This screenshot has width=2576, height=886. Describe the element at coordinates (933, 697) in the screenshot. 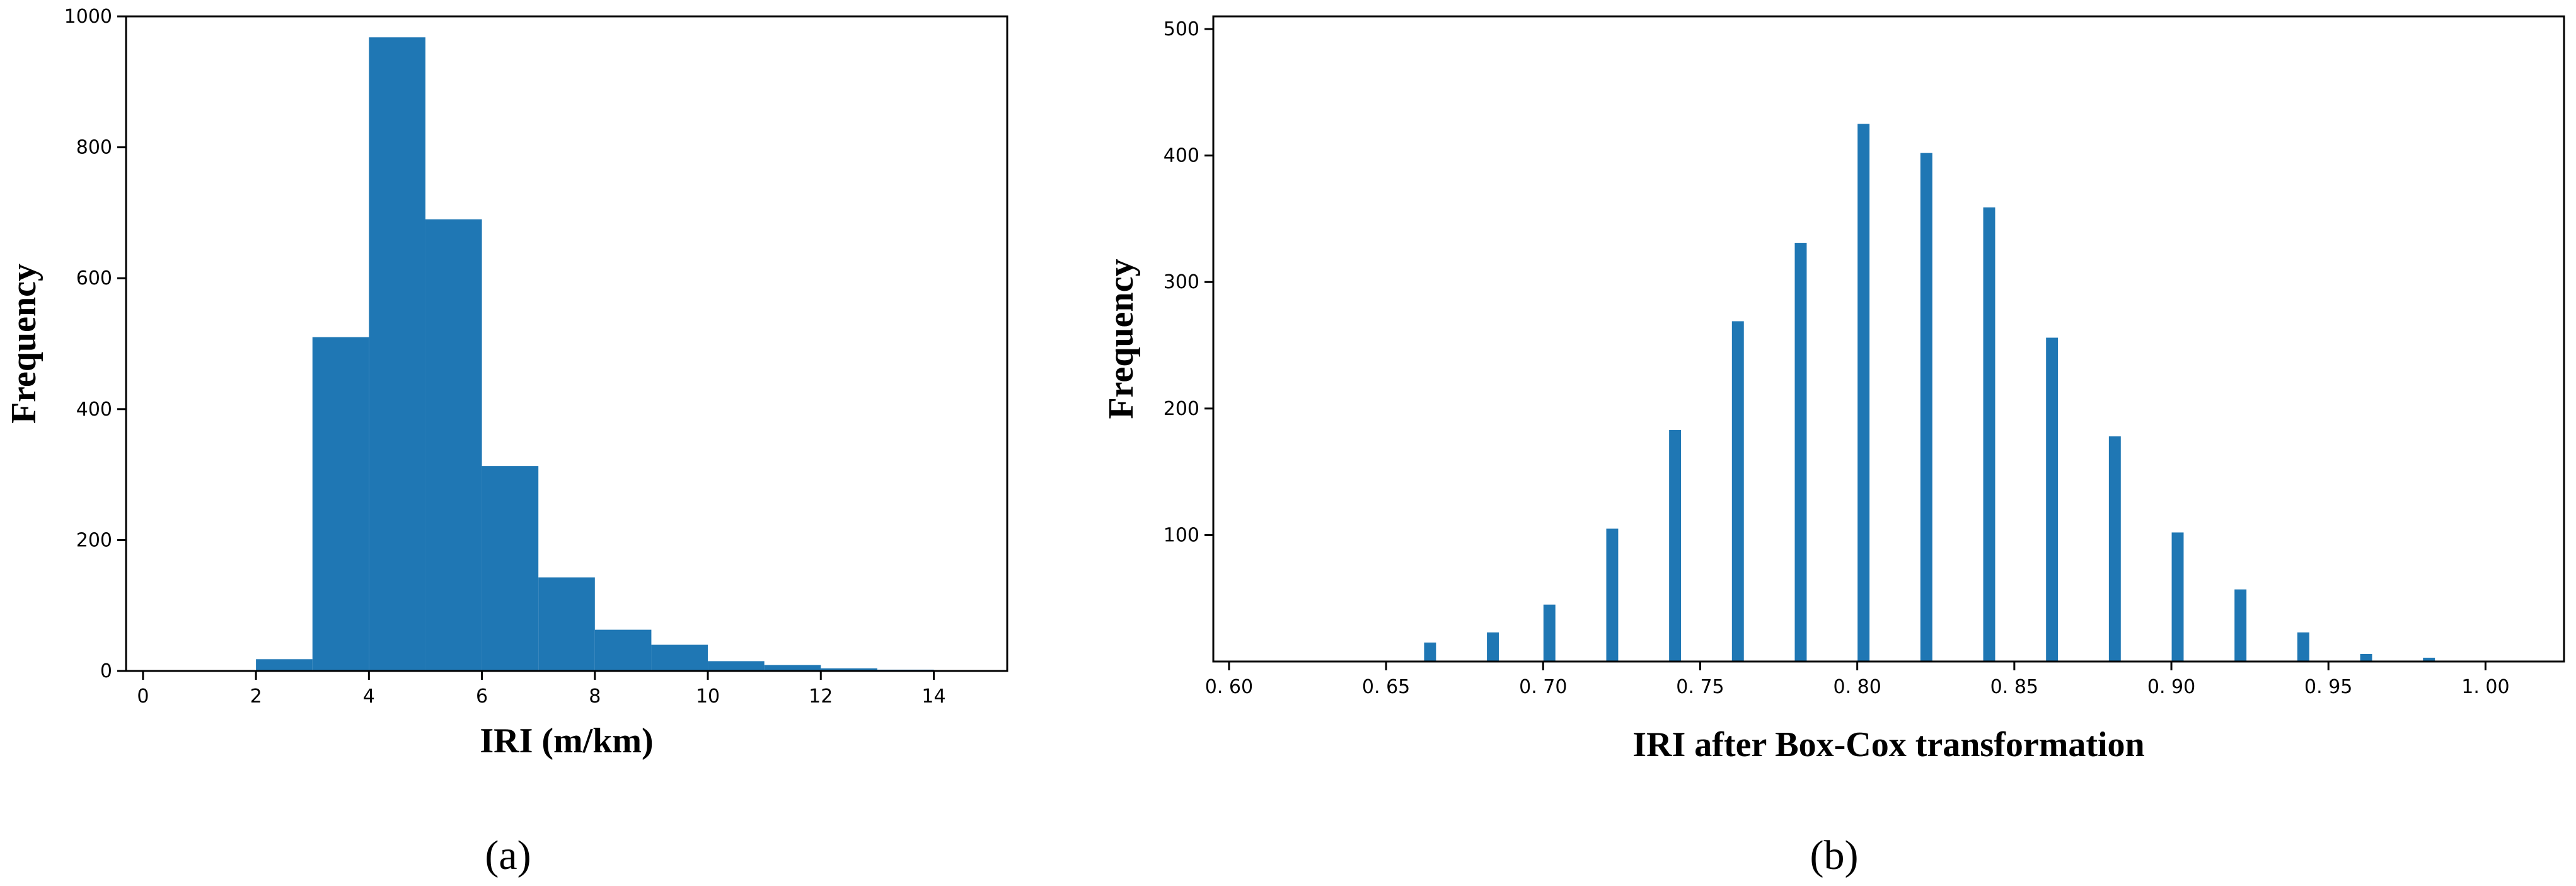

I see `x-tick-label: 14` at that location.